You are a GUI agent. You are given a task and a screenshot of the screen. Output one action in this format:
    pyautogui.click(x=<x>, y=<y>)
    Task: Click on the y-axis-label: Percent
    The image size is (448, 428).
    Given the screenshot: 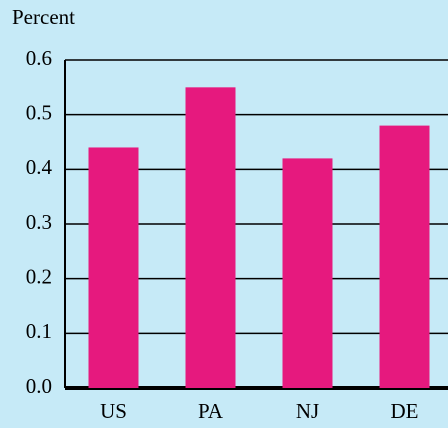 What is the action you would take?
    pyautogui.click(x=43, y=17)
    